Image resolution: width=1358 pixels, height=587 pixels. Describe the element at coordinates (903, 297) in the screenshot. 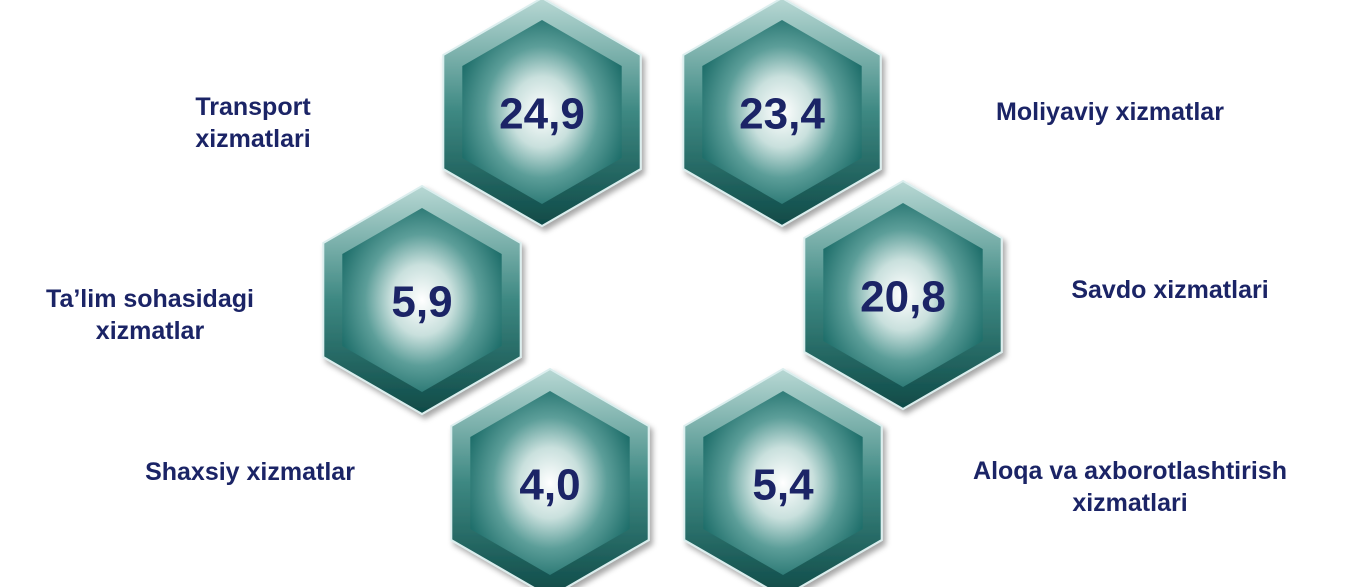

I see `value-savdo: 20,8` at that location.